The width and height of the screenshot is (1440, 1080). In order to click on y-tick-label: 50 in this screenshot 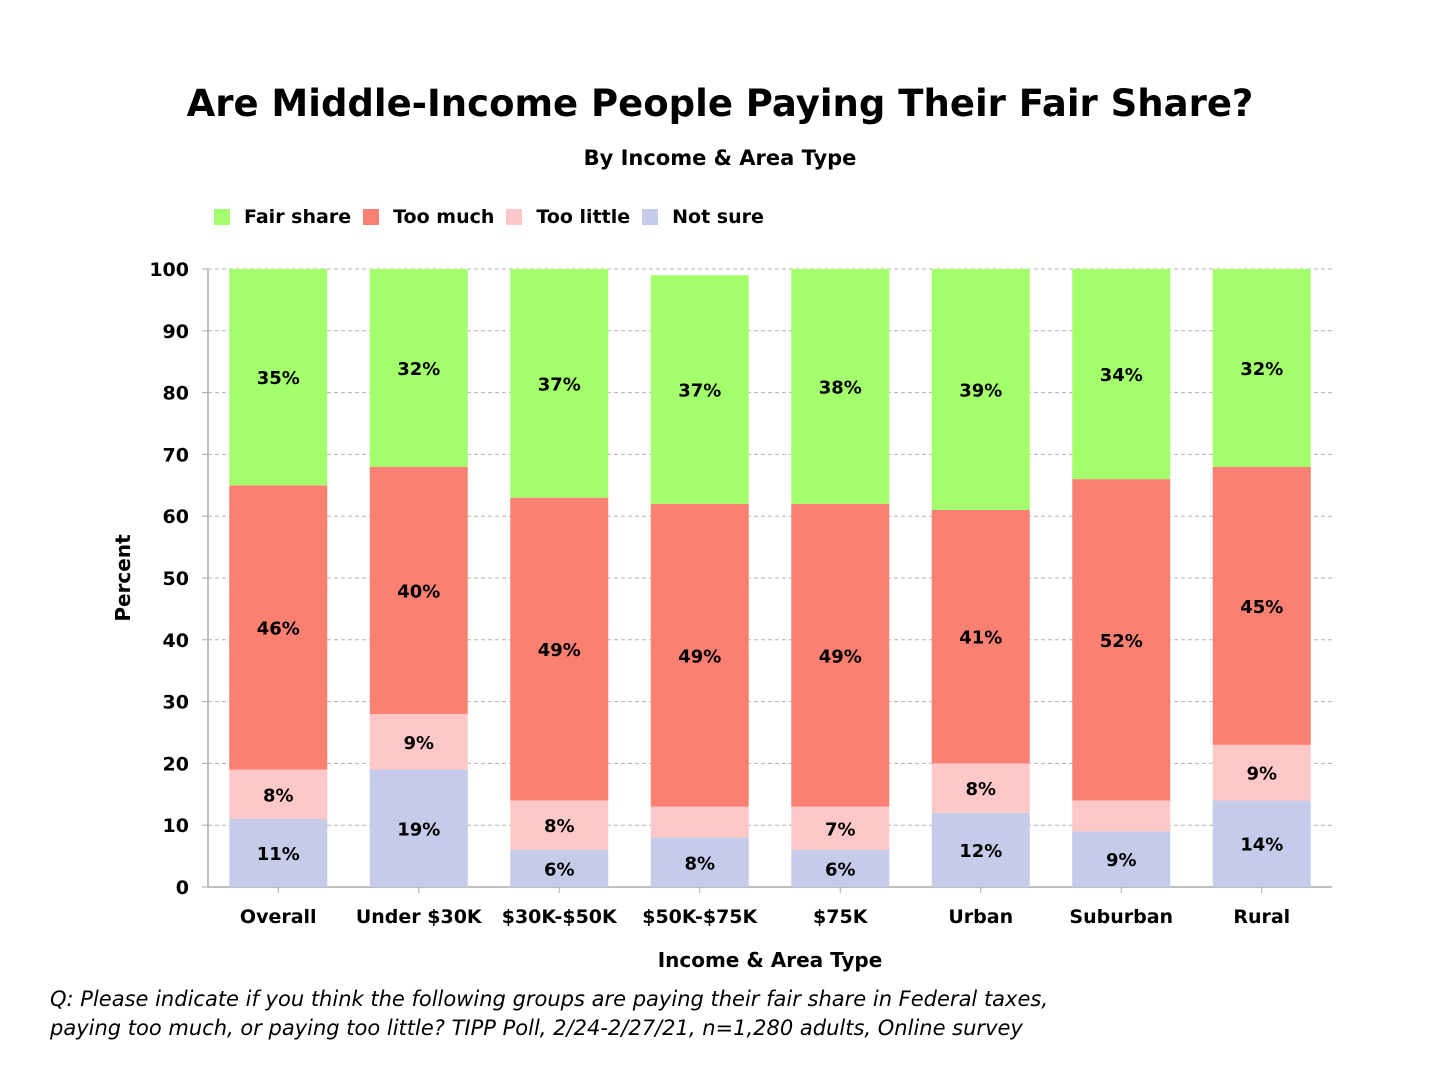, I will do `click(176, 579)`.